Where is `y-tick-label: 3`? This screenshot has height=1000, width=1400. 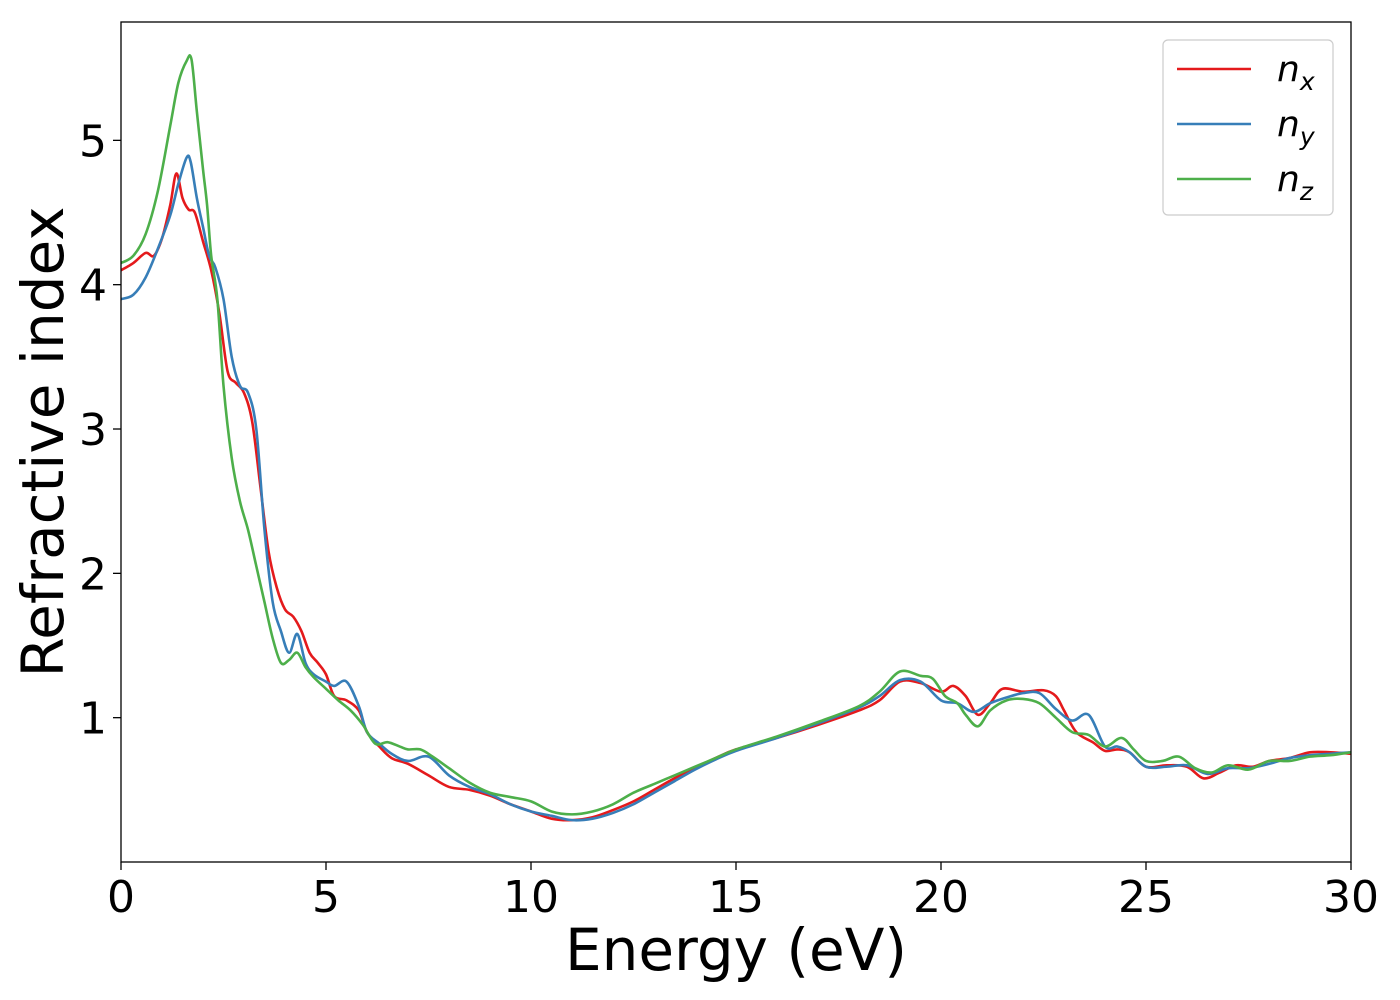 y-tick-label: 3 is located at coordinates (93, 430).